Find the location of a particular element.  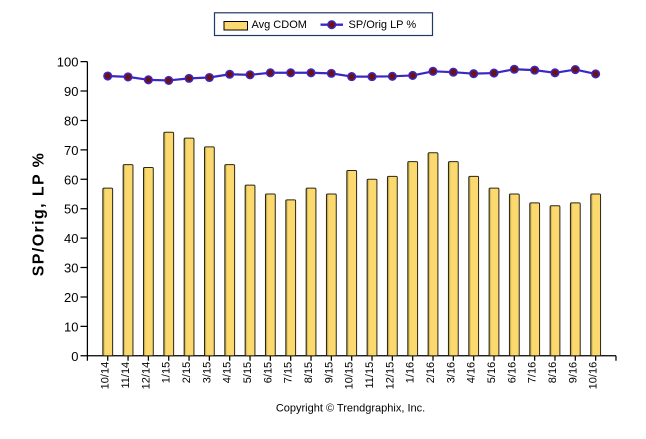

svg-text: 1/16 is located at coordinates (411, 372).